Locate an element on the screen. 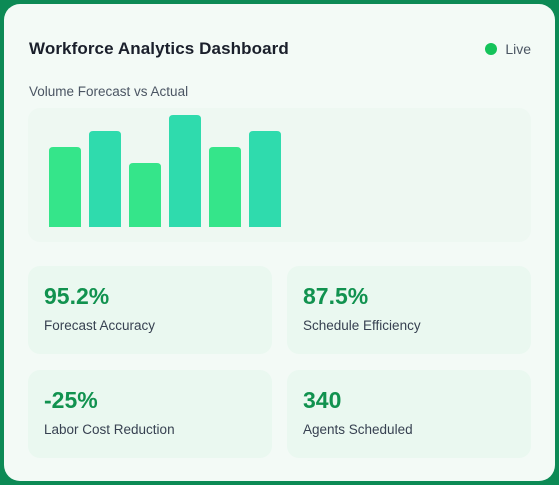  live-dot-icon is located at coordinates (491, 49).